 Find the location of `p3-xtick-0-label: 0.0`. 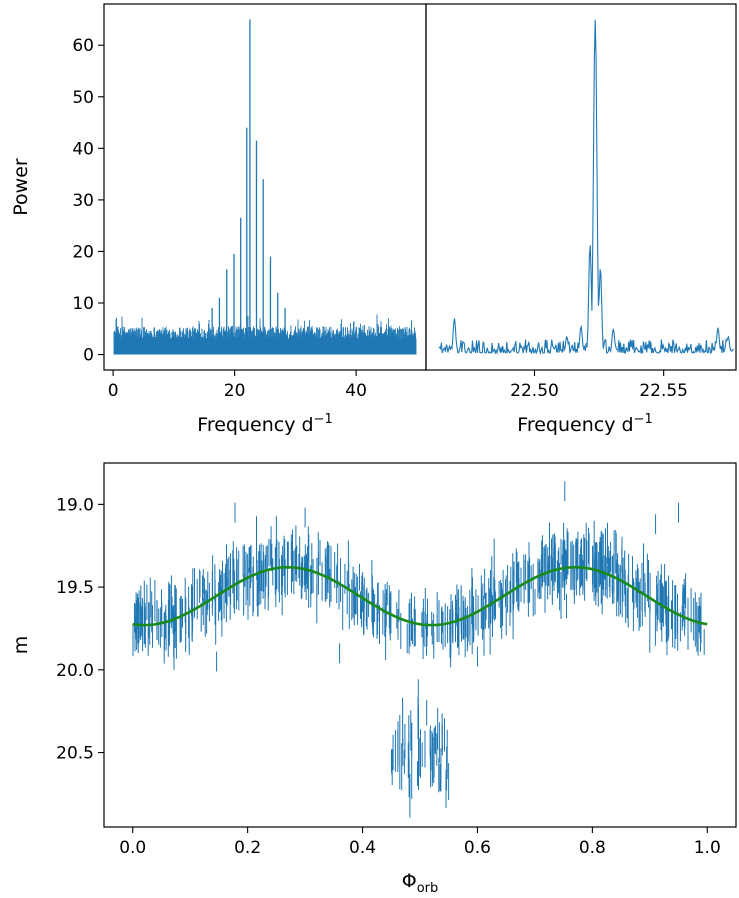

p3-xtick-0-label: 0.0 is located at coordinates (132, 848).